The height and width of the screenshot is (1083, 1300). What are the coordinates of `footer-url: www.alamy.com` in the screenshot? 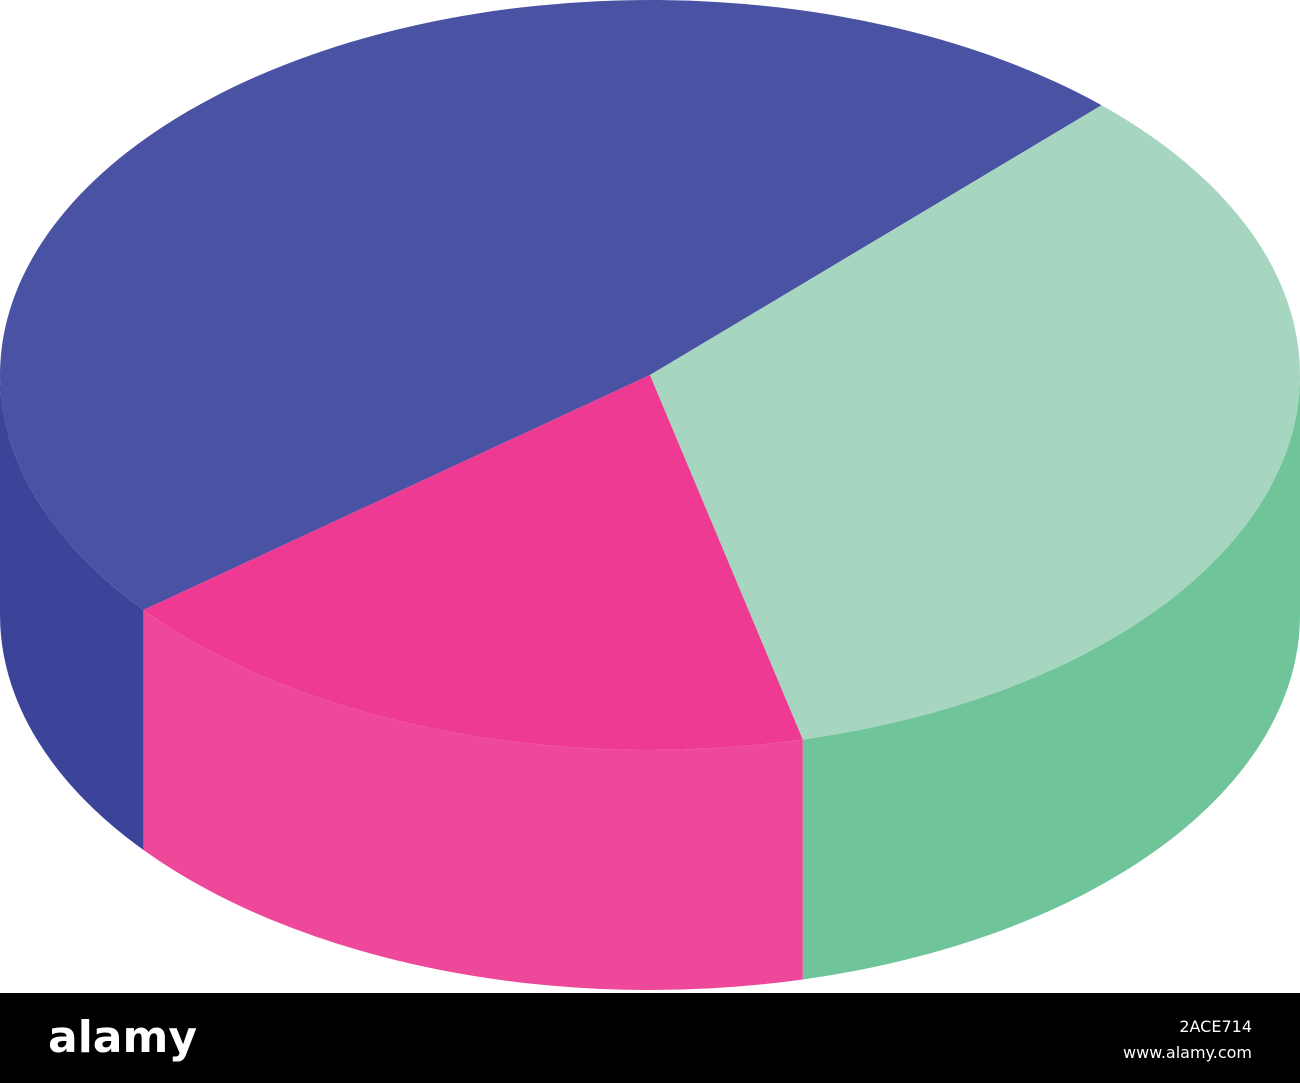 It's located at (1187, 1052).